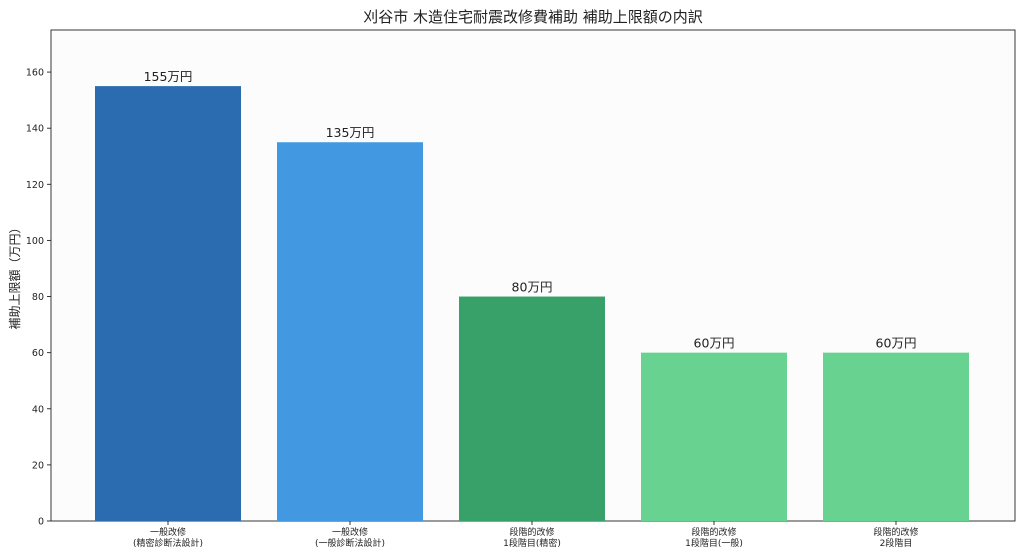  Describe the element at coordinates (168, 76) in the screenshot. I see `data-label: 155万円` at that location.